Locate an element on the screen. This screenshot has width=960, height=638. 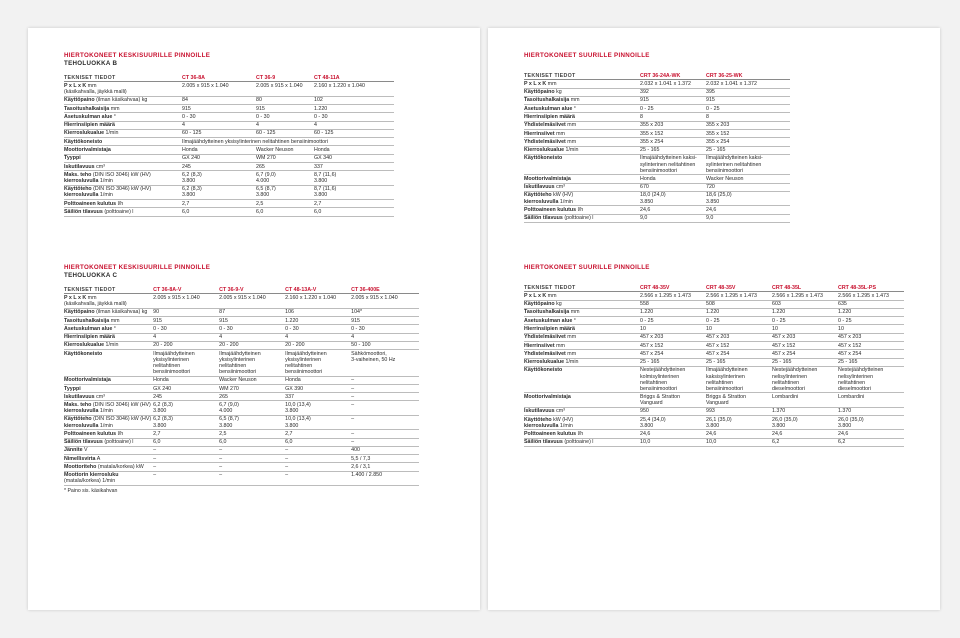
row-label-main: Asetuskulman alue is located at coordinates (548, 108).